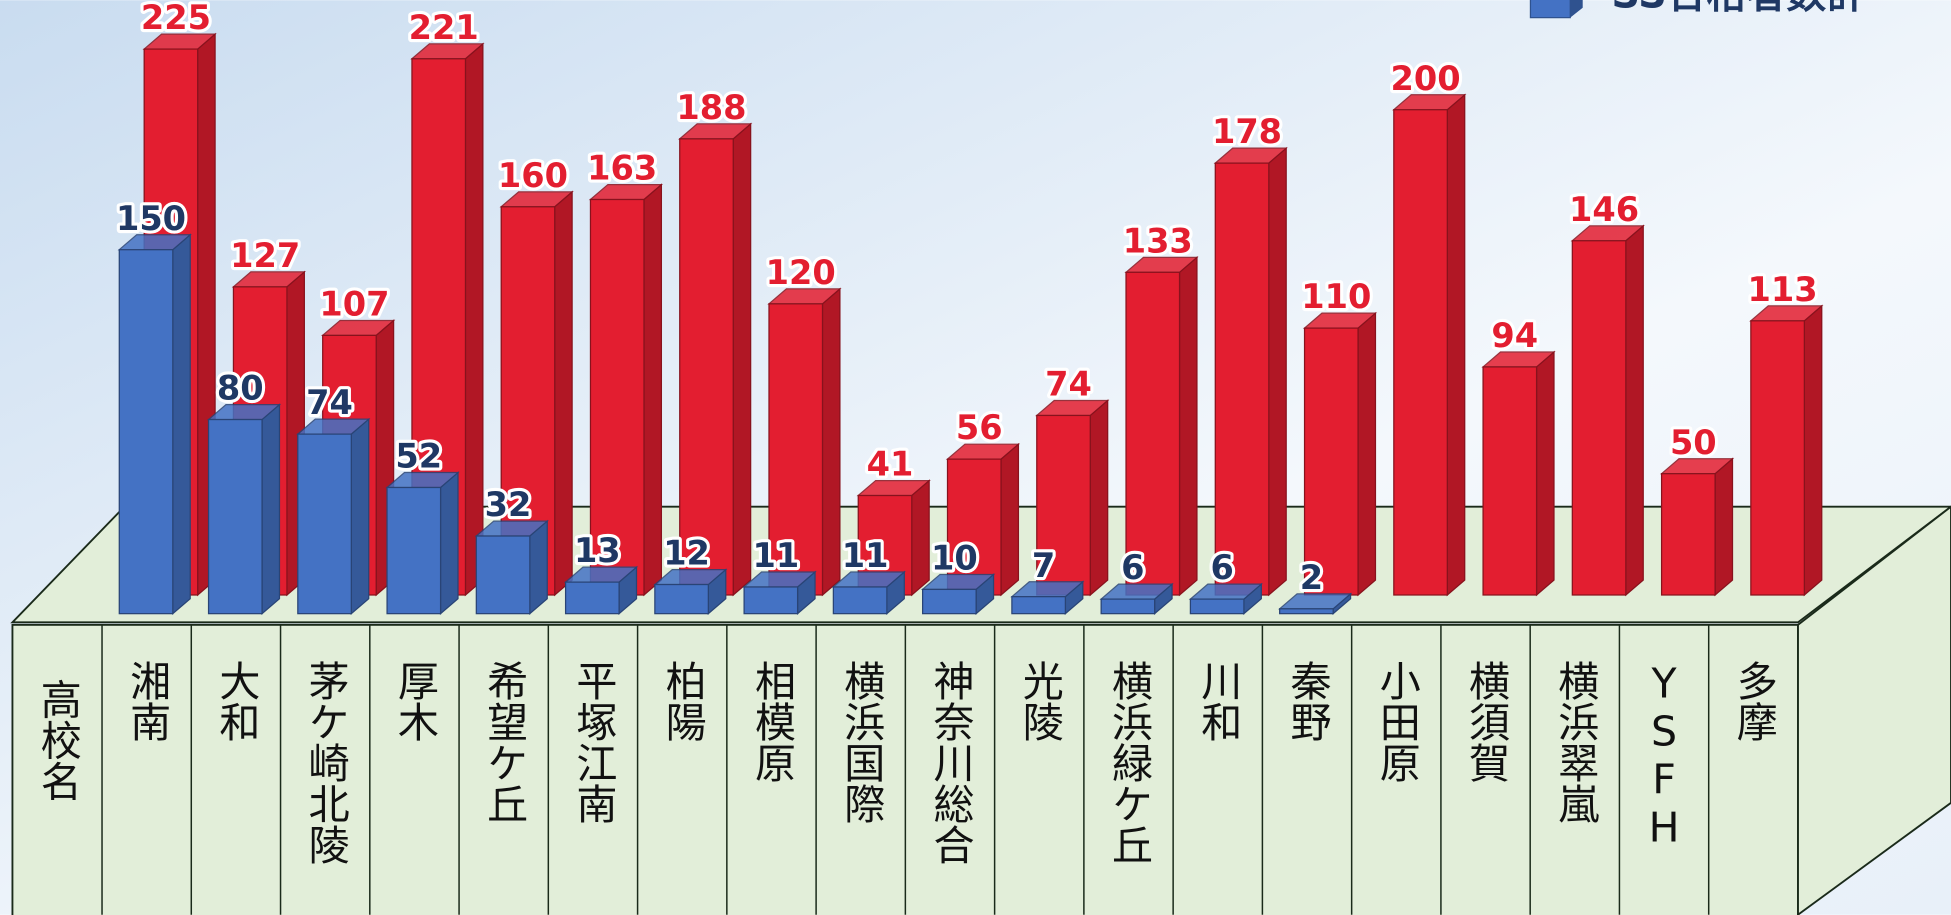 This screenshot has width=1951, height=915. I want to click on value-label: 150, so click(151, 218).